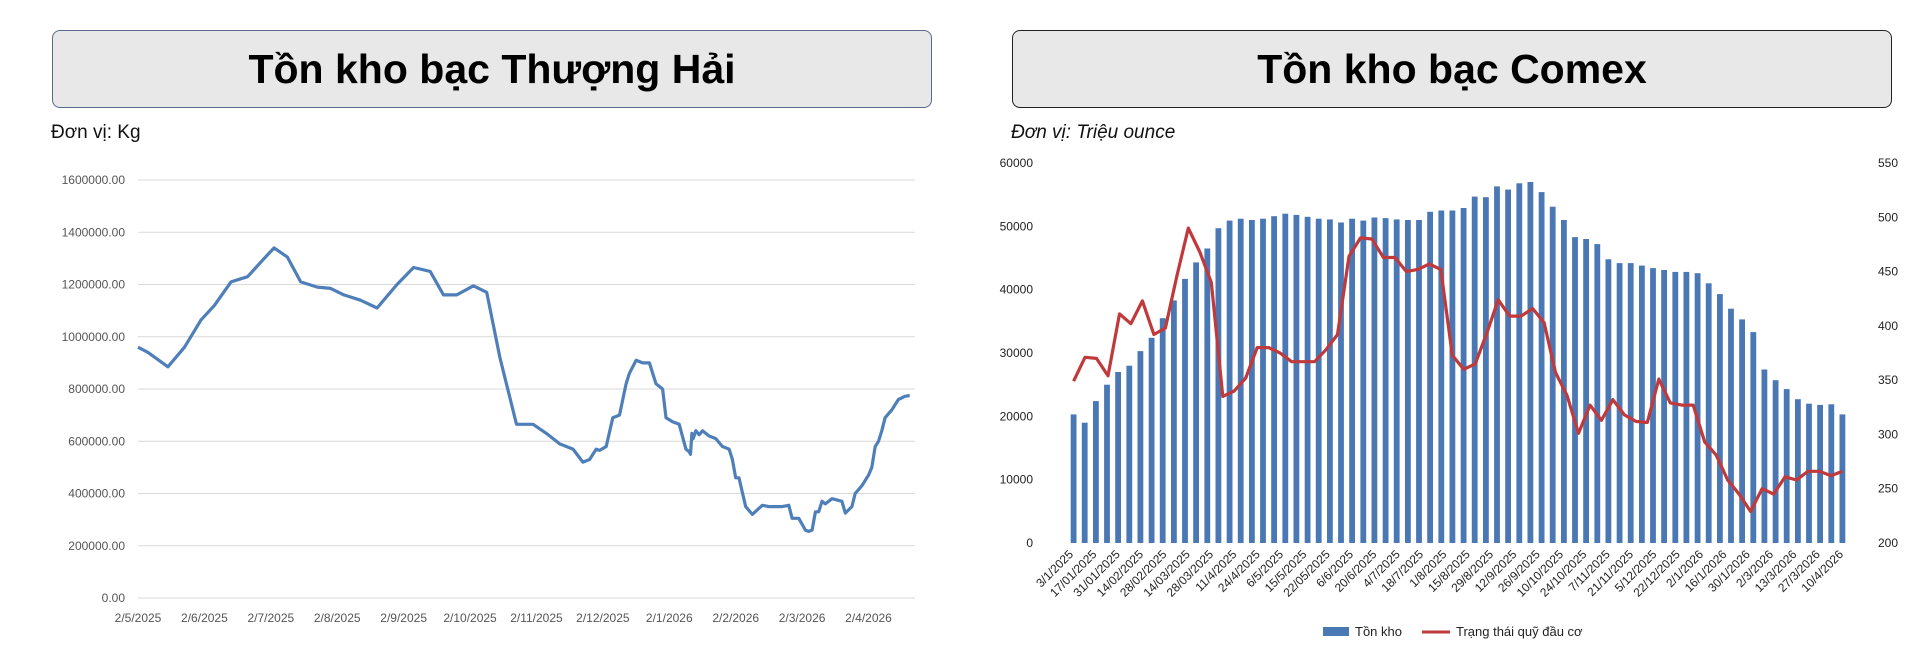 The height and width of the screenshot is (669, 1920). What do you see at coordinates (536, 618) in the screenshot?
I see `x-tick-label: 2/11/2025` at bounding box center [536, 618].